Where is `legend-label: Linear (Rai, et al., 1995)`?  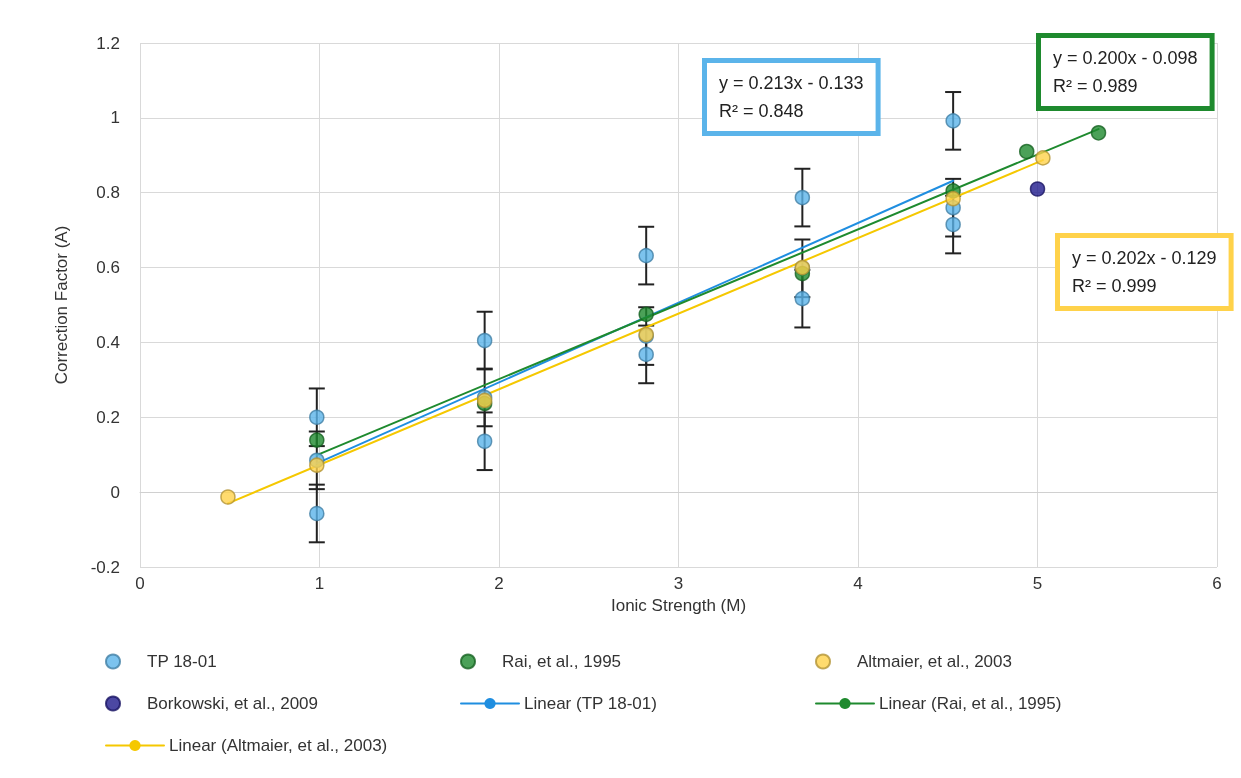
legend-label: Linear (Rai, et al., 1995) is located at coordinates (970, 703).